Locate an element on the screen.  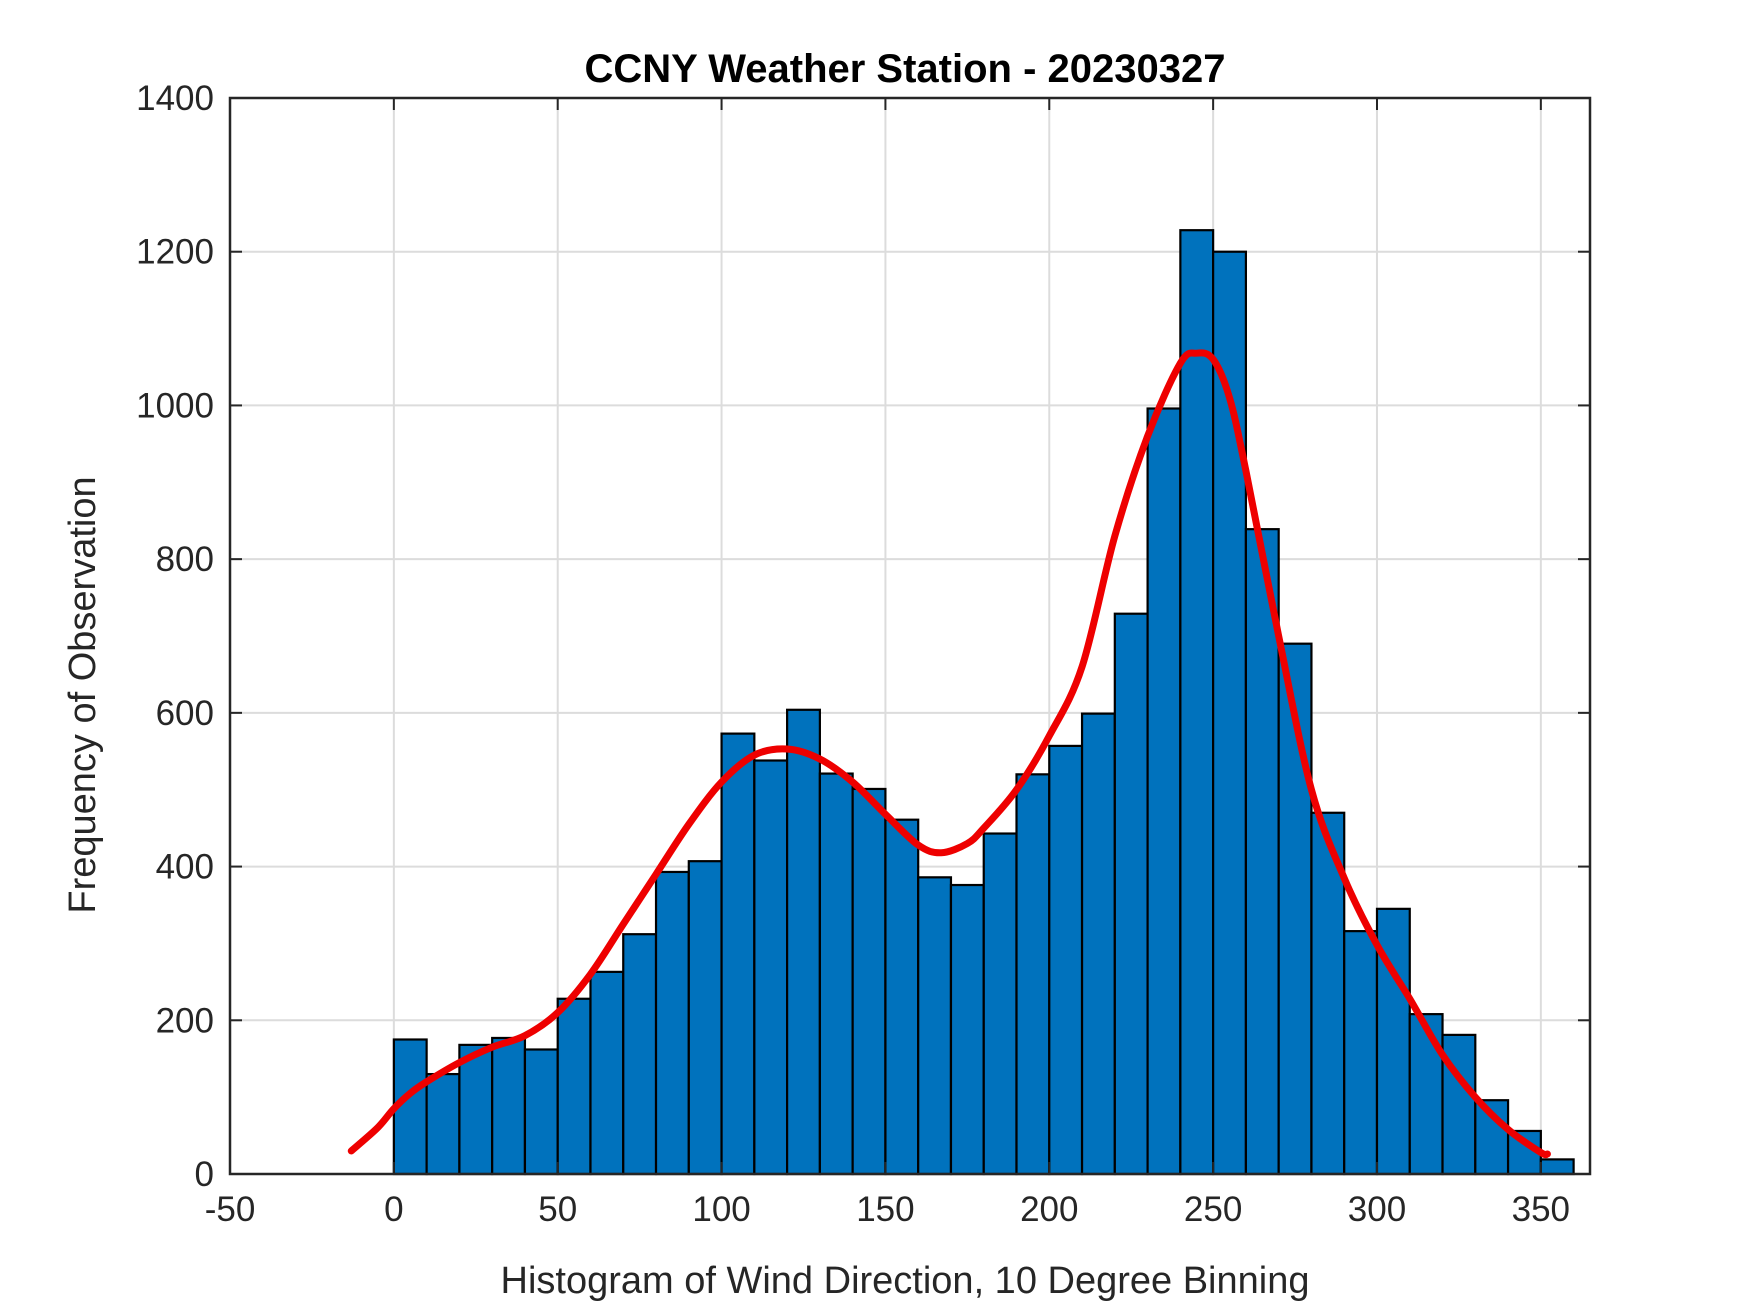
x-tick-label: 150 is located at coordinates (885, 1209).